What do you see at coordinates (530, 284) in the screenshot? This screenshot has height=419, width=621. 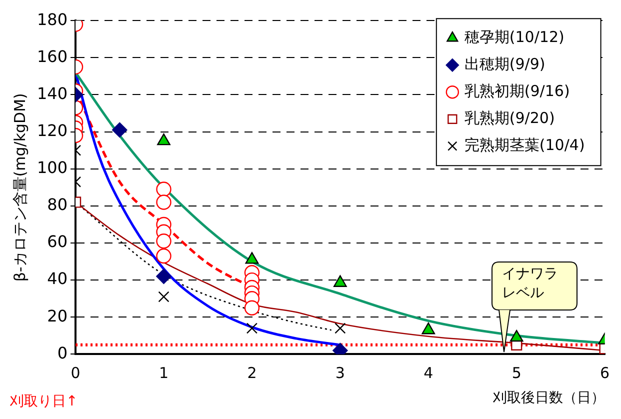 I see `annotation: イナワラレベル` at bounding box center [530, 284].